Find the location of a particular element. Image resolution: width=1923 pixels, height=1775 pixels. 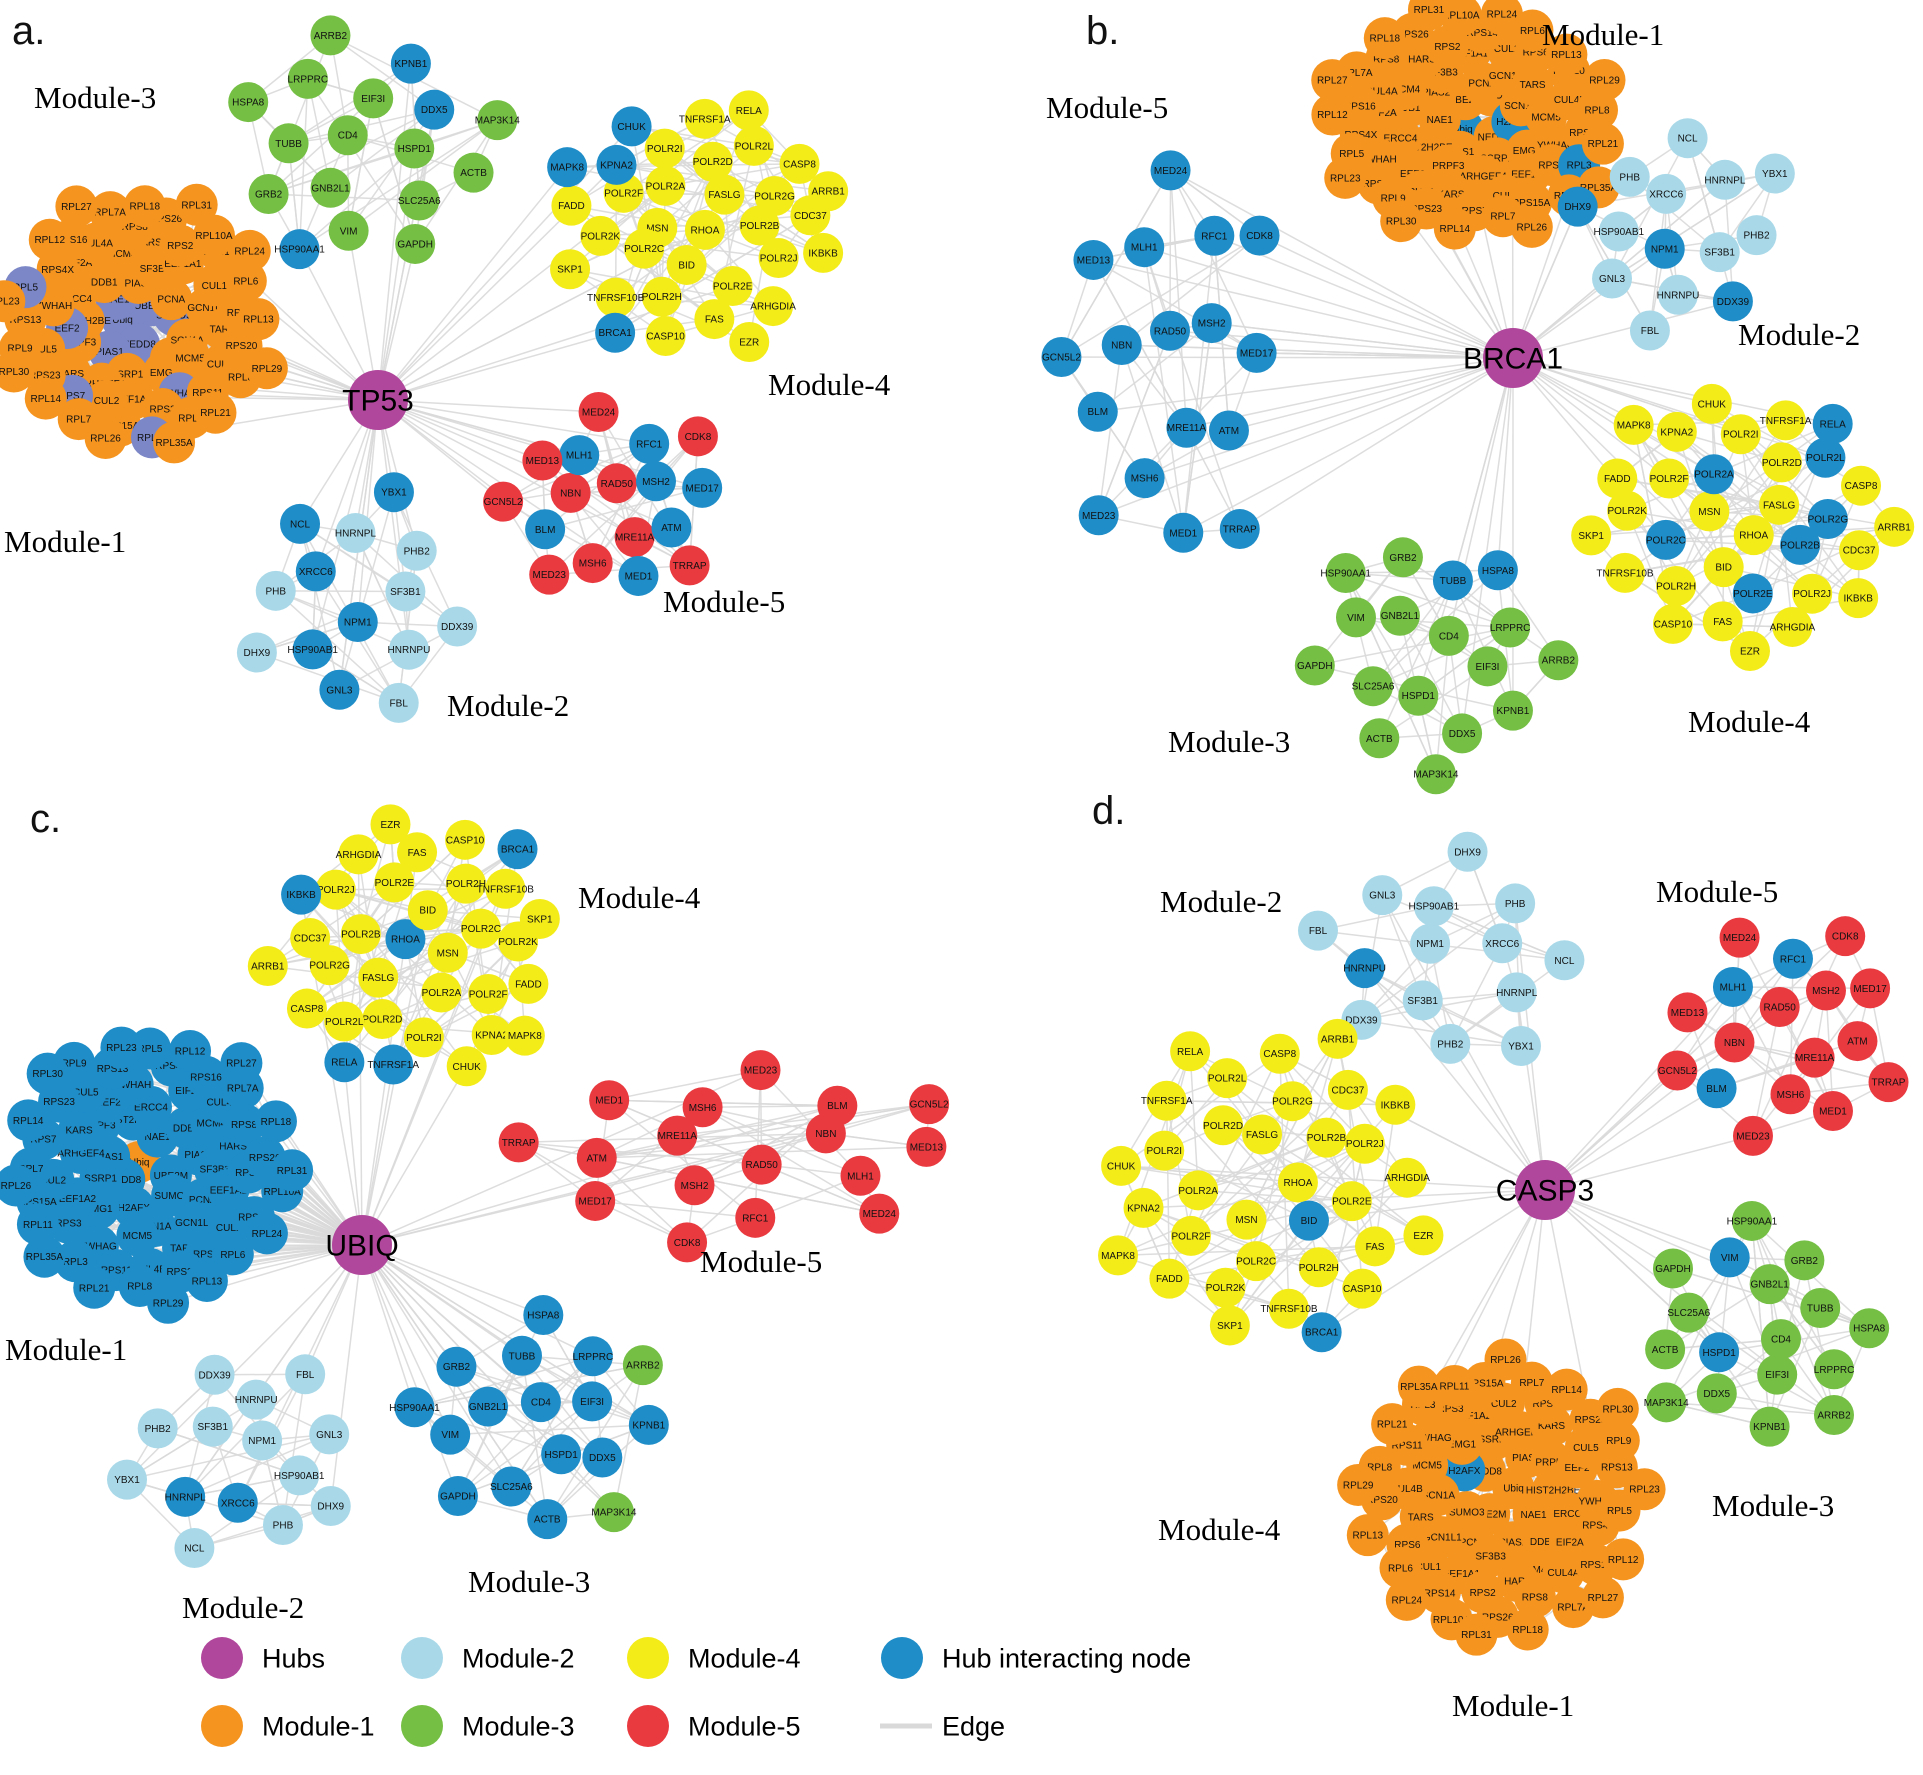

node-a-MED24: MED24 is located at coordinates (598, 412).